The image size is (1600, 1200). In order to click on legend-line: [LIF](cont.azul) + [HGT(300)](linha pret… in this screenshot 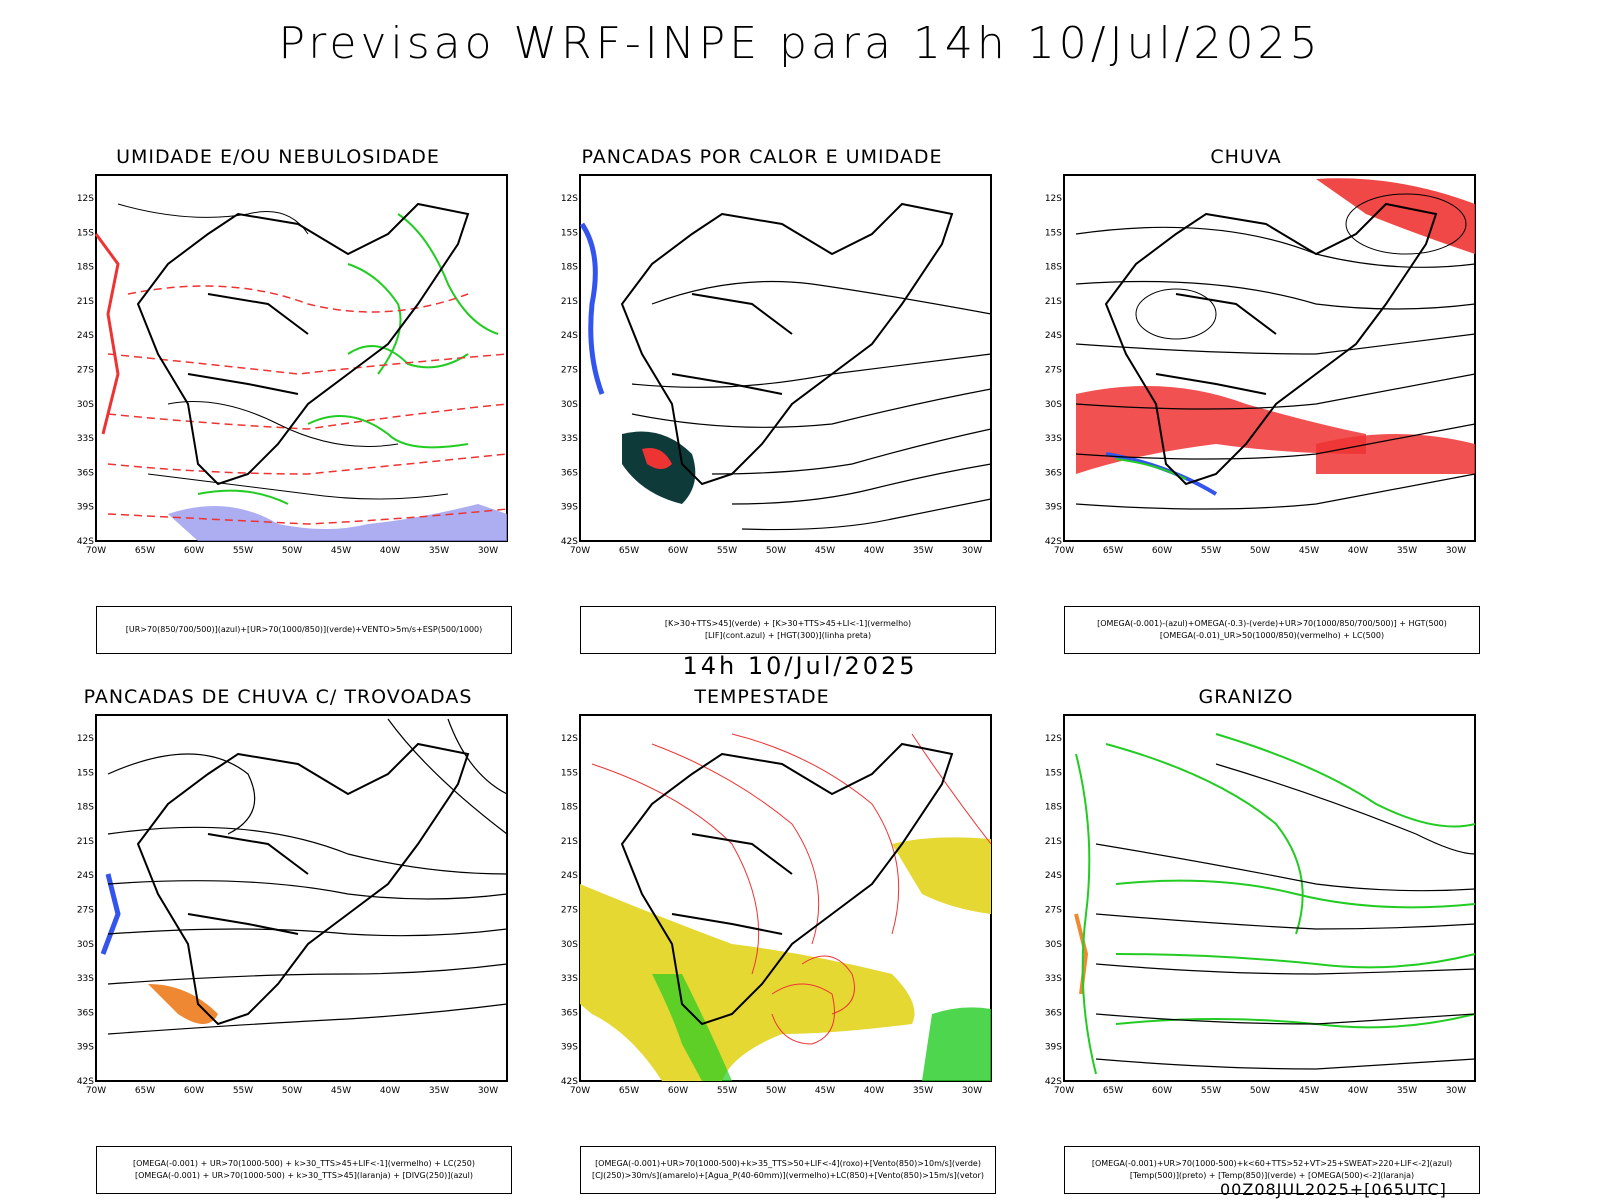, I will do `click(788, 635)`.